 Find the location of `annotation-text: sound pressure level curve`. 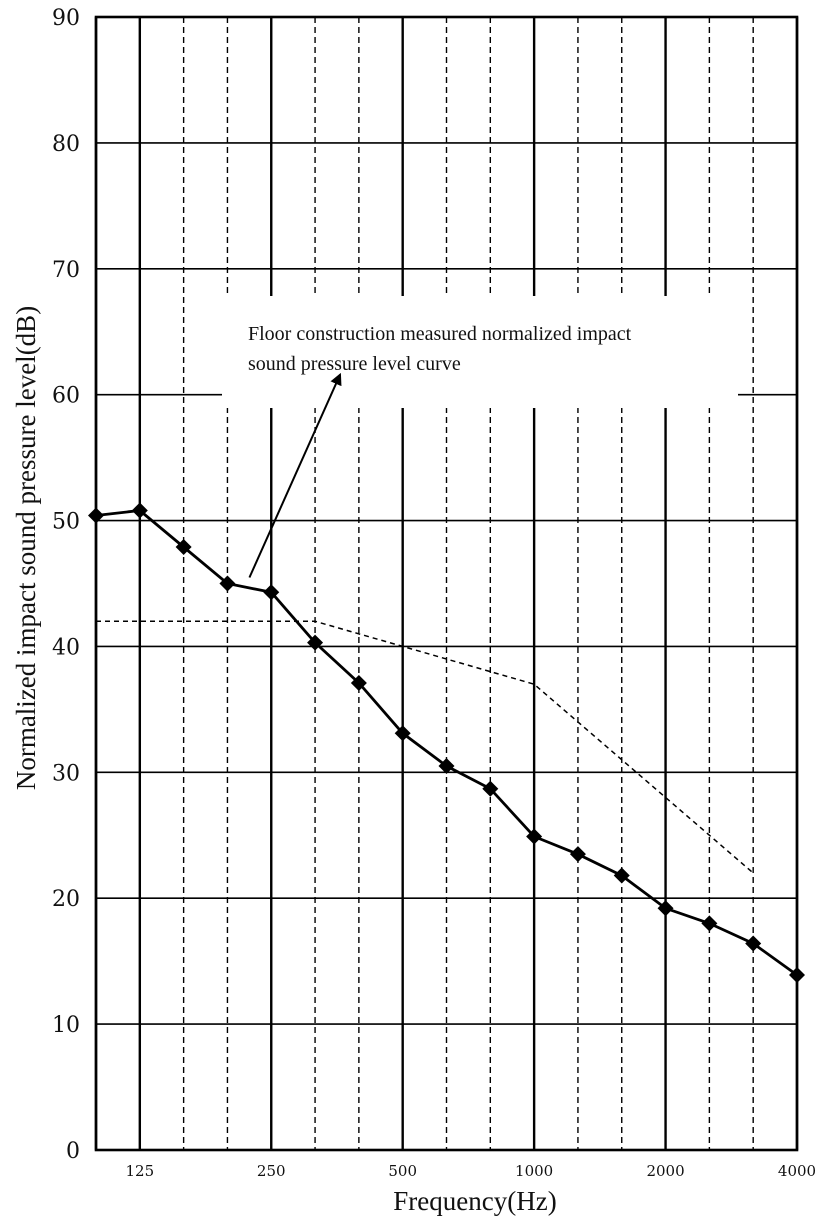

annotation-text: sound pressure level curve is located at coordinates (354, 364).